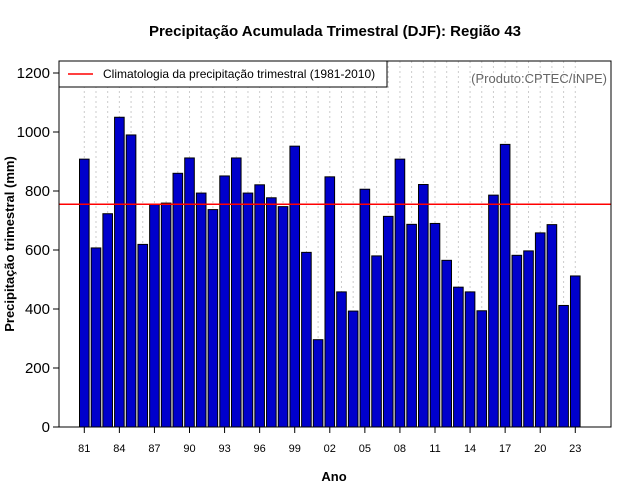 This screenshot has height=500, width=640. Describe the element at coordinates (9, 244) in the screenshot. I see `y-axis-title: Precipitação trimestral (mm)` at that location.